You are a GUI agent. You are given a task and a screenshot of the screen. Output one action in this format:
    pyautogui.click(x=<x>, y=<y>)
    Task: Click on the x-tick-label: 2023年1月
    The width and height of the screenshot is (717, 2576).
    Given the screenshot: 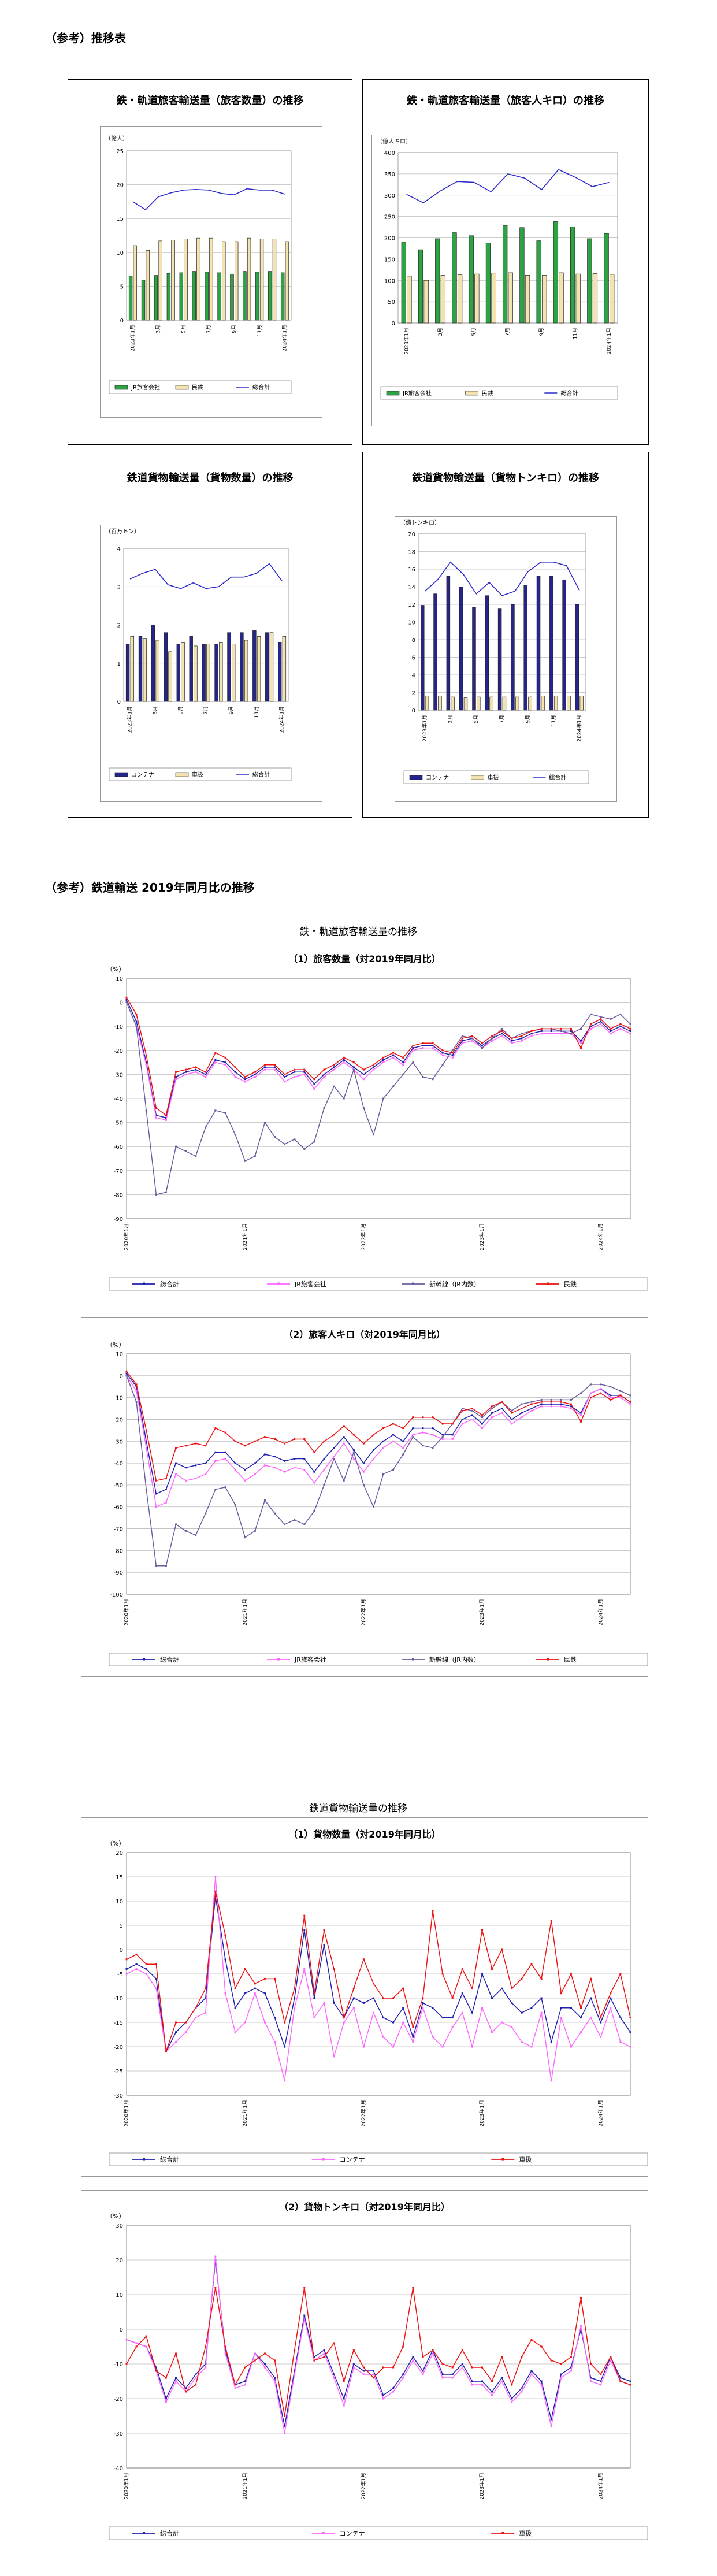 What is the action you would take?
    pyautogui.click(x=132, y=338)
    